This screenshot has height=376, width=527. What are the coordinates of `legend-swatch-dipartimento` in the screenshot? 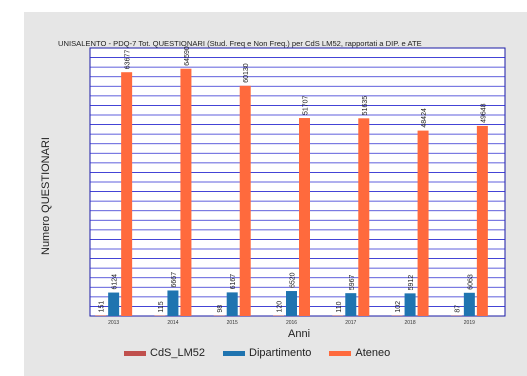 It's located at (234, 353).